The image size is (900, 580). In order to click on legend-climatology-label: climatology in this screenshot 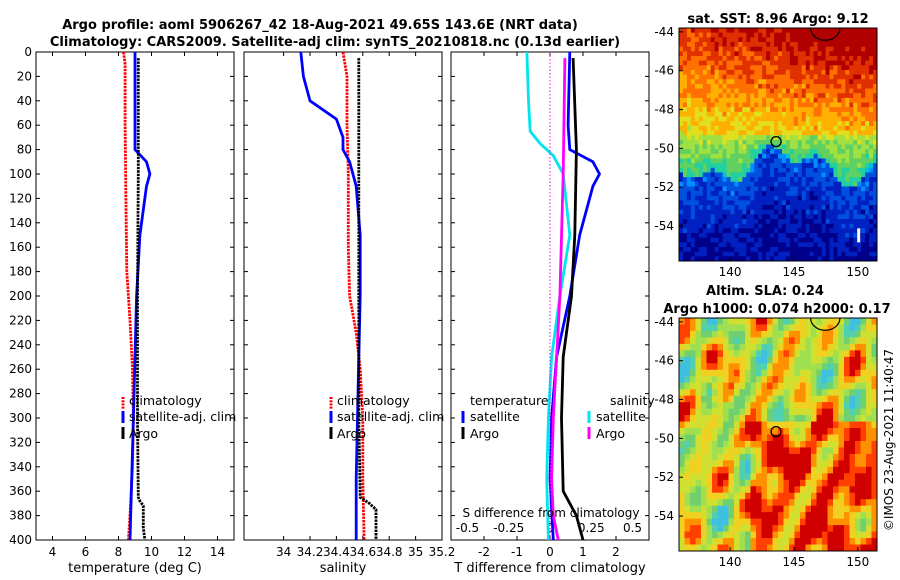, I will do `click(165, 400)`.